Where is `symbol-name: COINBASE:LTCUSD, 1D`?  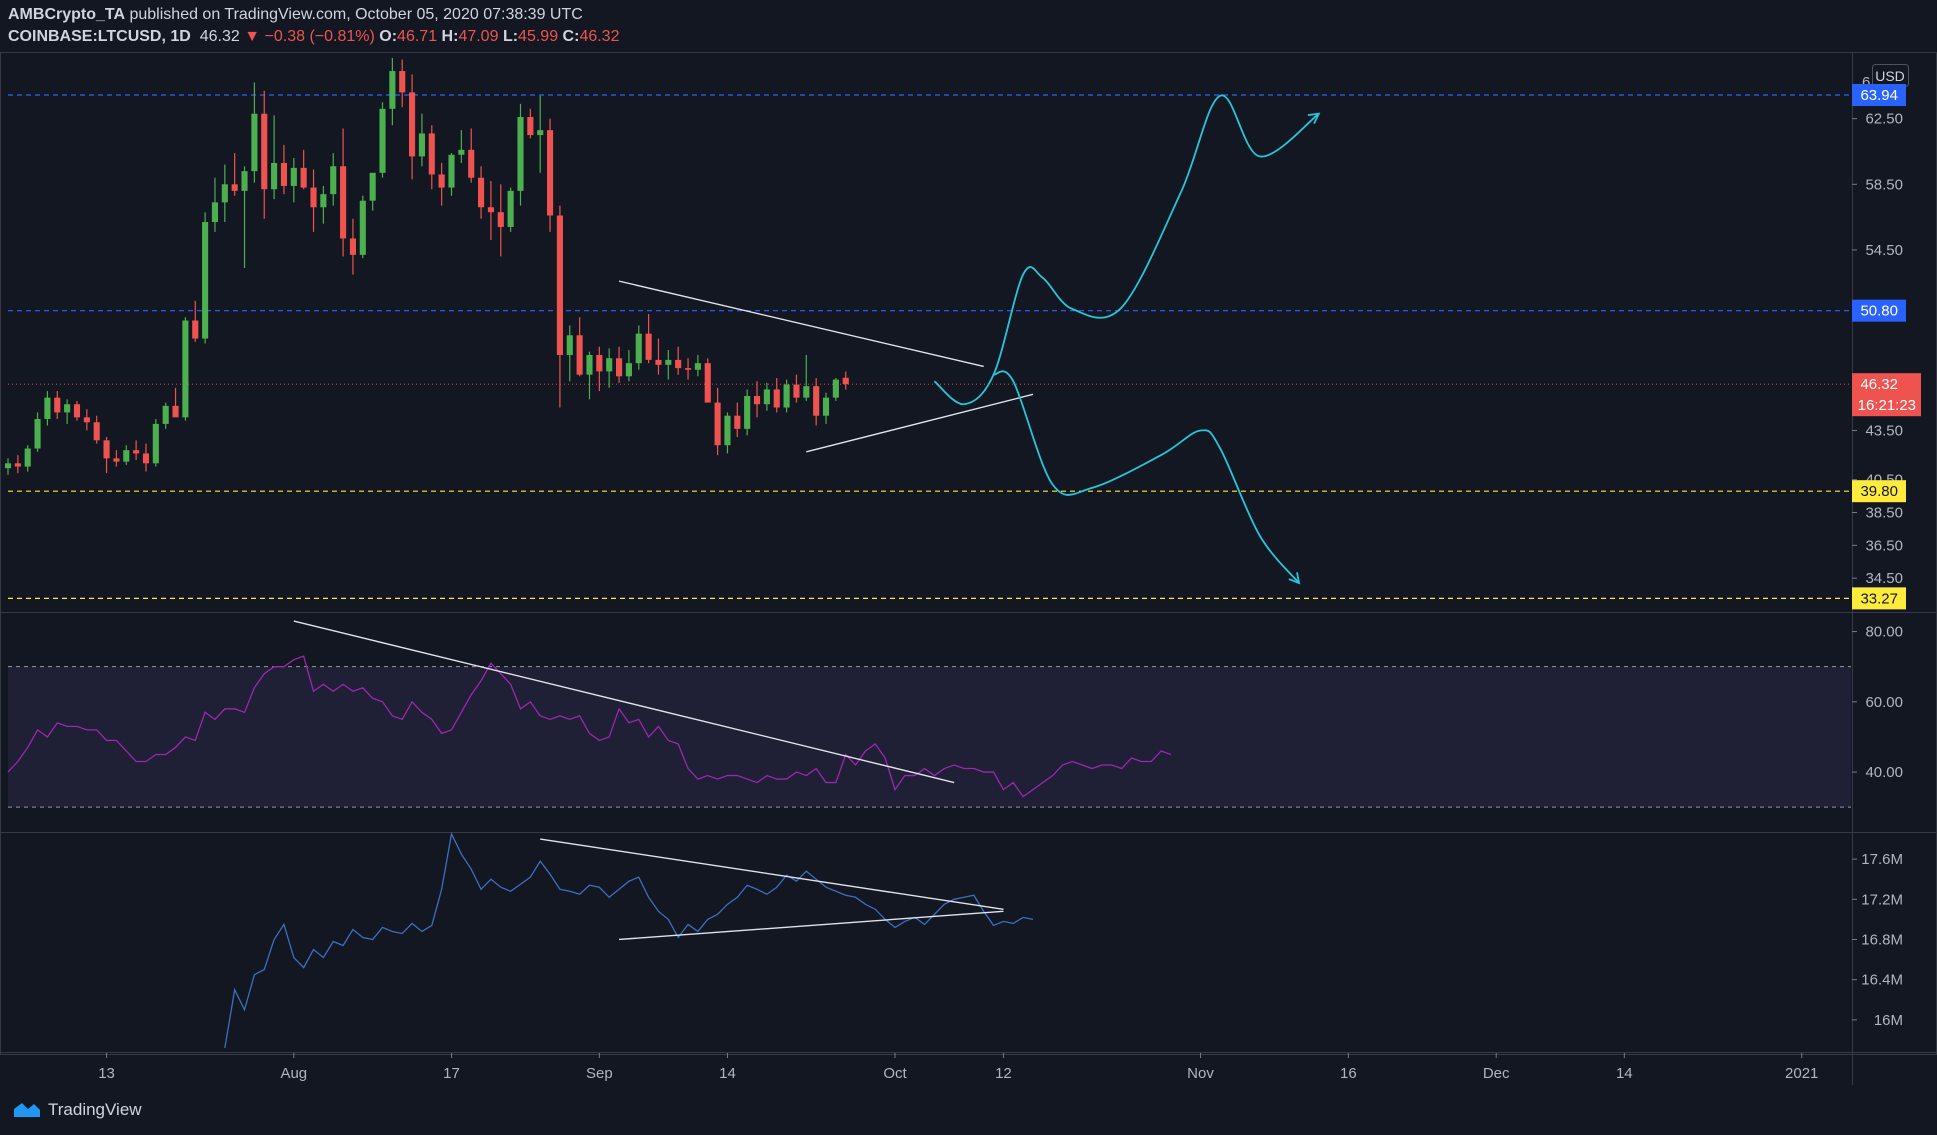
symbol-name: COINBASE:LTCUSD, 1D is located at coordinates (99, 36).